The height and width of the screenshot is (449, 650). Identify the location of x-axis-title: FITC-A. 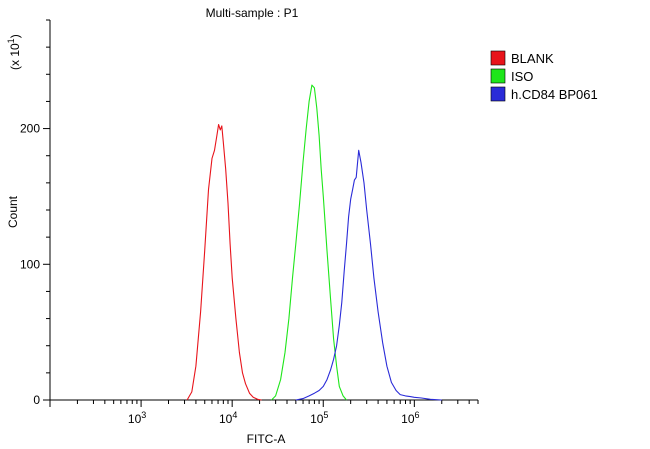
(266, 439).